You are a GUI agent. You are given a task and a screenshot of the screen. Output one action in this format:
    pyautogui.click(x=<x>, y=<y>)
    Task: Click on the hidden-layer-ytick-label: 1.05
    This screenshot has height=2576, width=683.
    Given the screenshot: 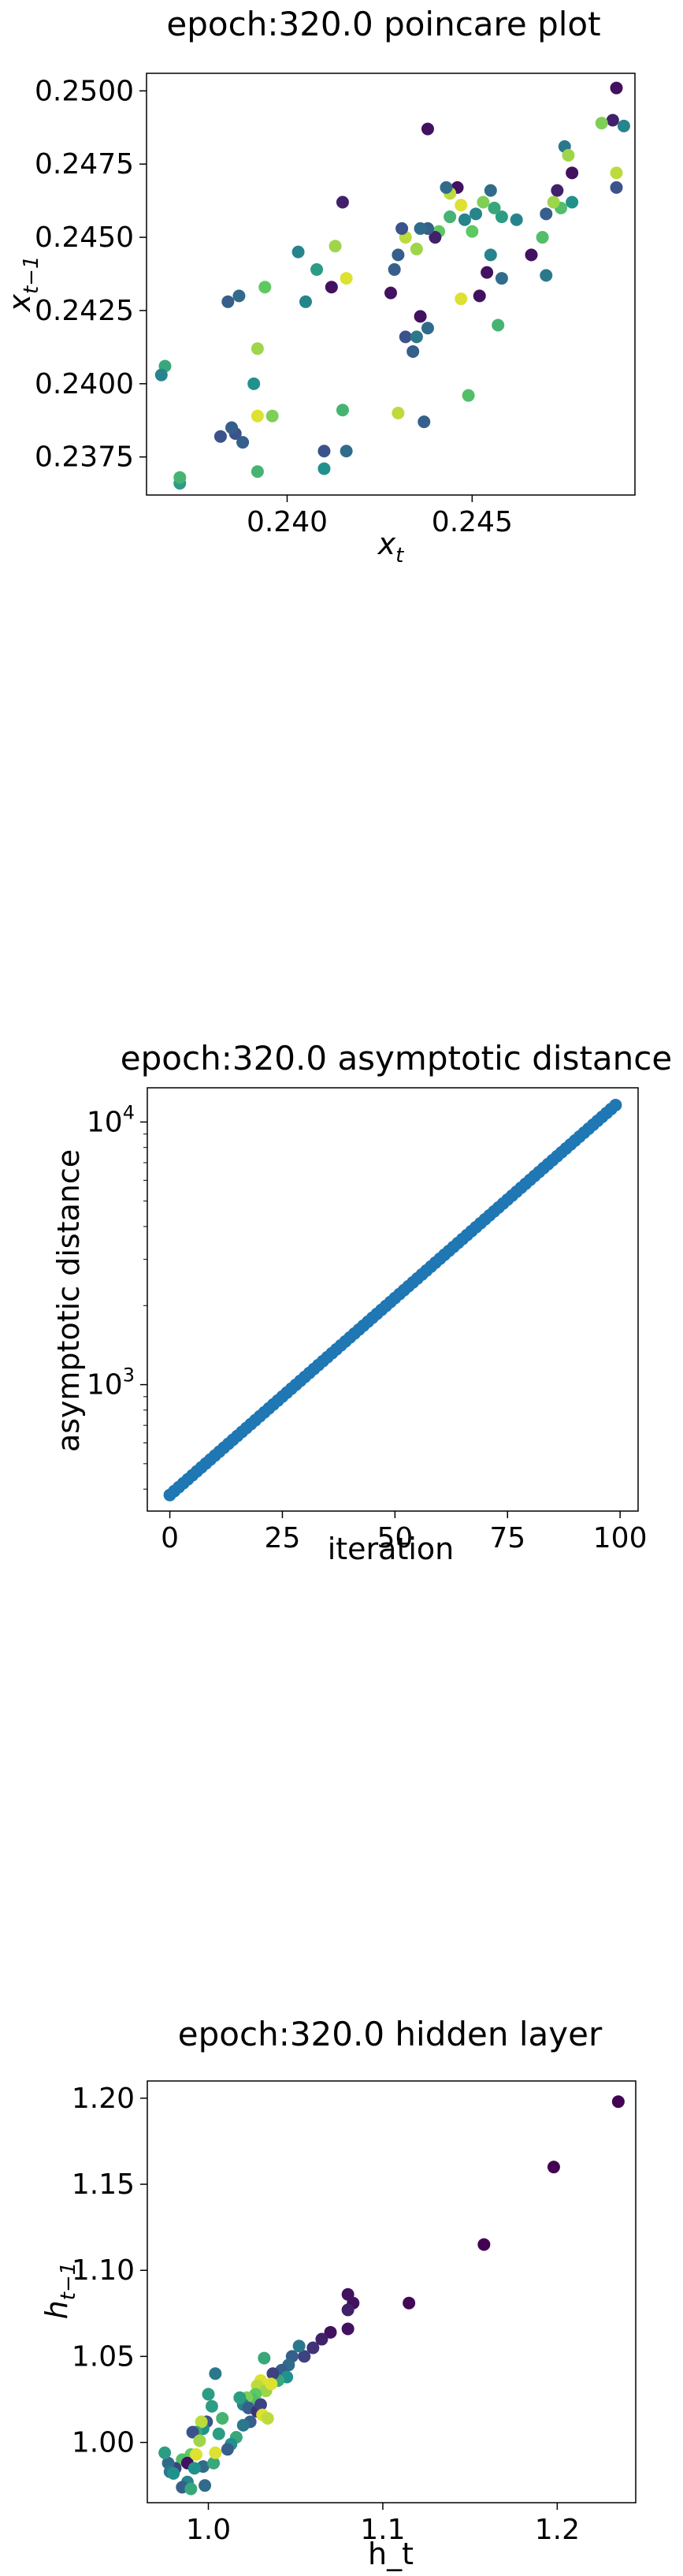 What is the action you would take?
    pyautogui.click(x=104, y=2356)
    